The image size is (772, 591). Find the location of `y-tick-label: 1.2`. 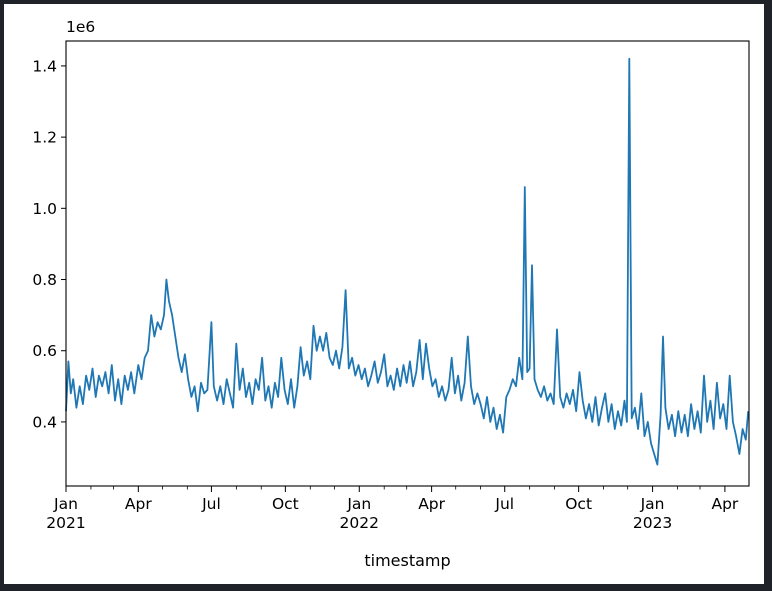

y-tick-label: 1.2 is located at coordinates (44, 138).